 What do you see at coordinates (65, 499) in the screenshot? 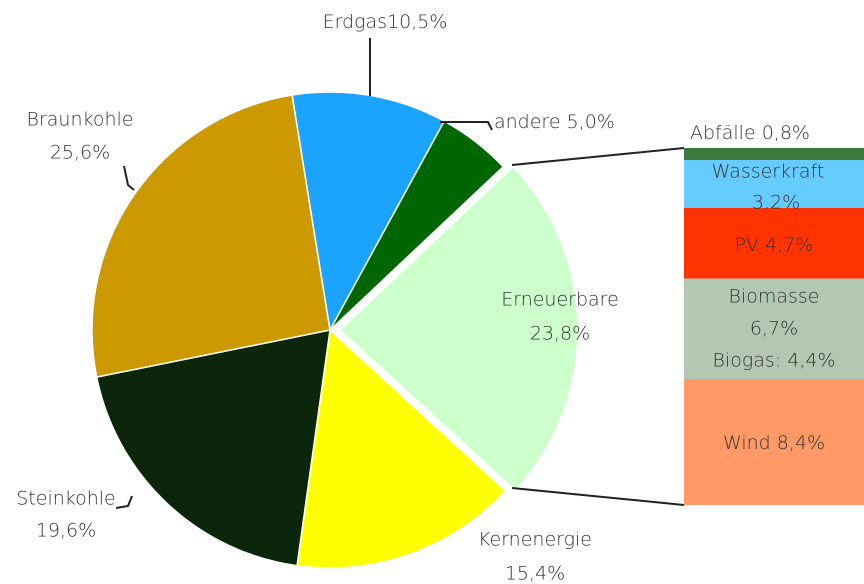
I see `slice-name: Steinkohle` at bounding box center [65, 499].